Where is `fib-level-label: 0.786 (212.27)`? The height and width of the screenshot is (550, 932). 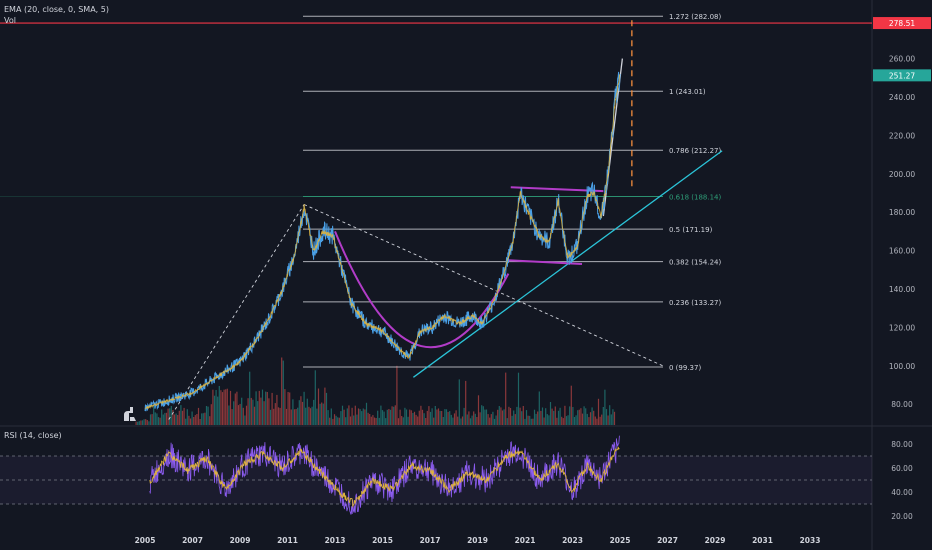
fib-level-label: 0.786 (212.27) is located at coordinates (695, 151).